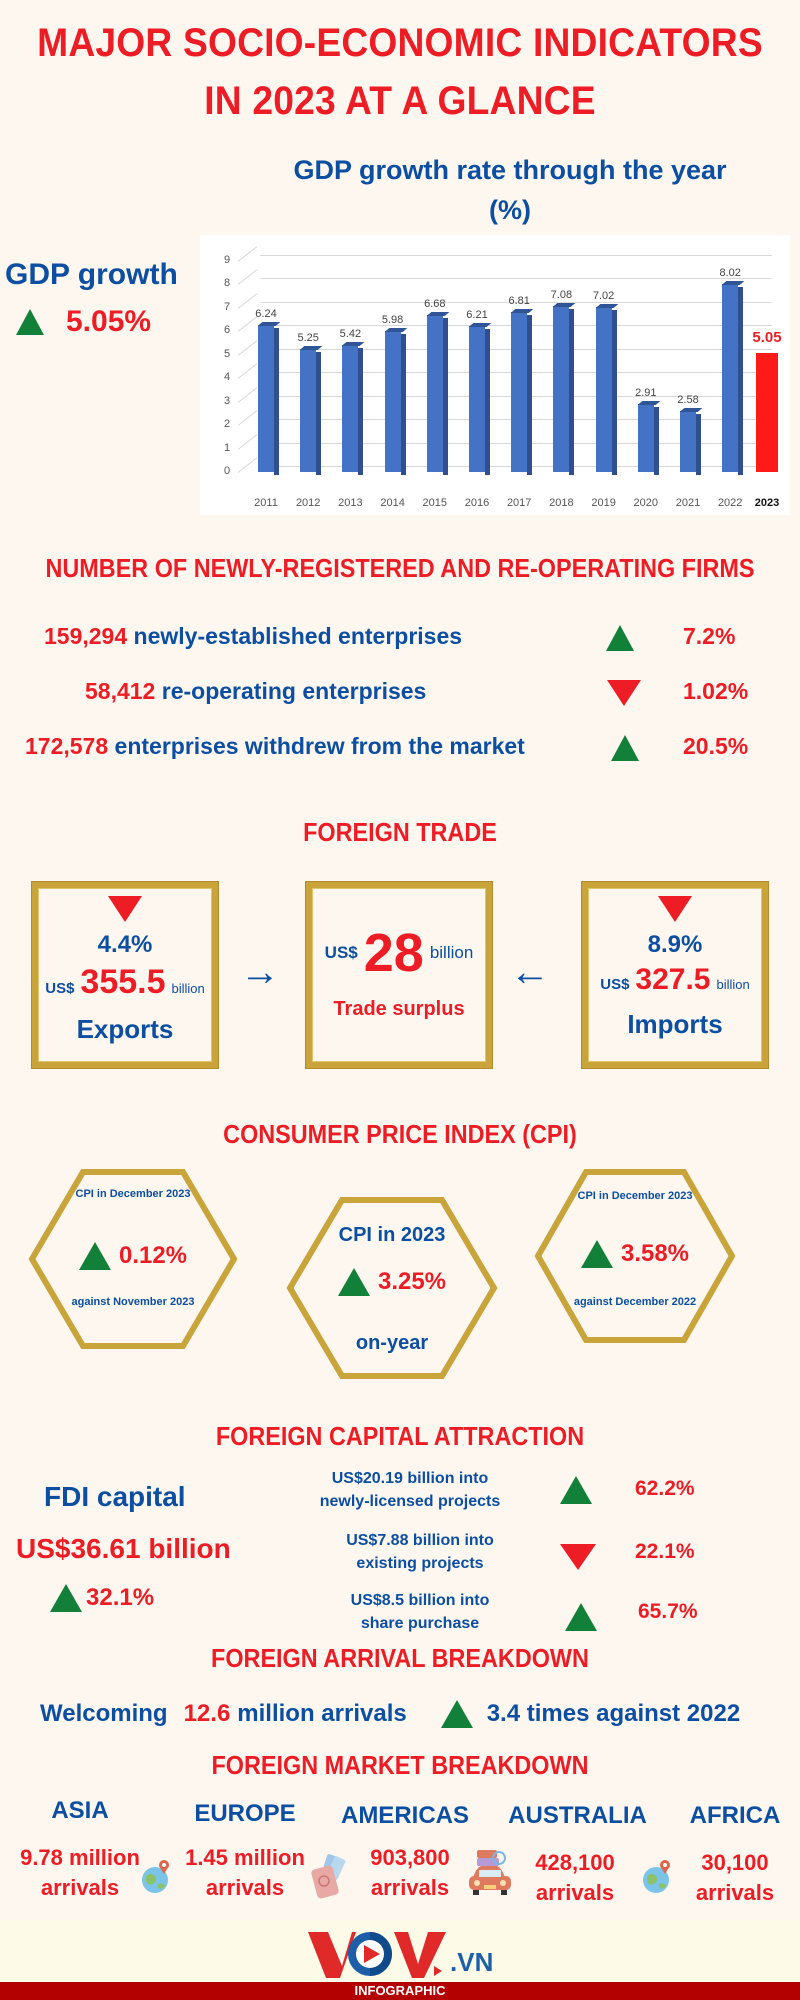 Image resolution: width=800 pixels, height=2000 pixels. Describe the element at coordinates (245, 1813) in the screenshot. I see `market-name-europe: EUROPE` at that location.